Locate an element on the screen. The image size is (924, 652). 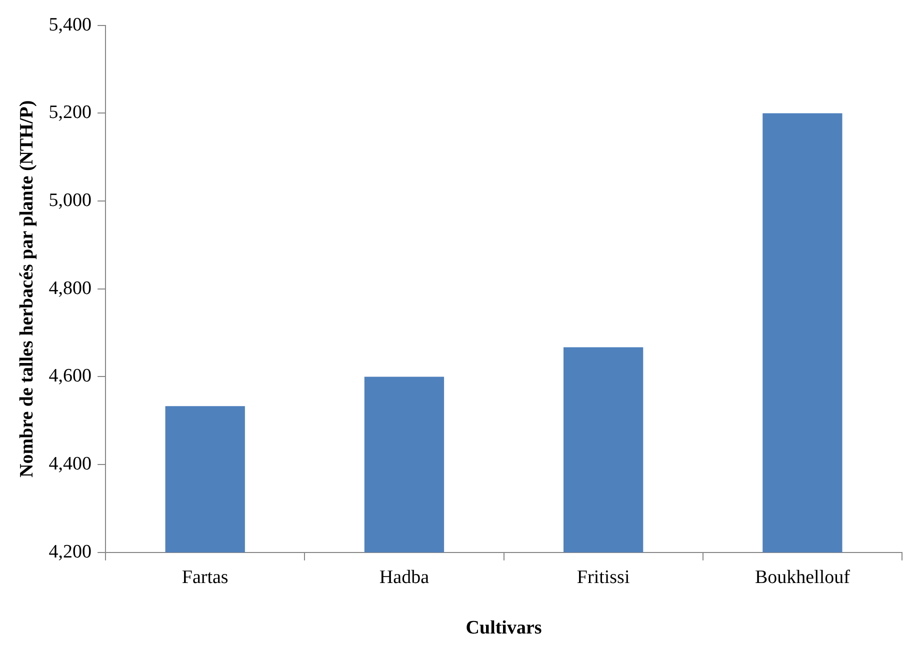
y-tick-label: 5,200 is located at coordinates (70, 113).